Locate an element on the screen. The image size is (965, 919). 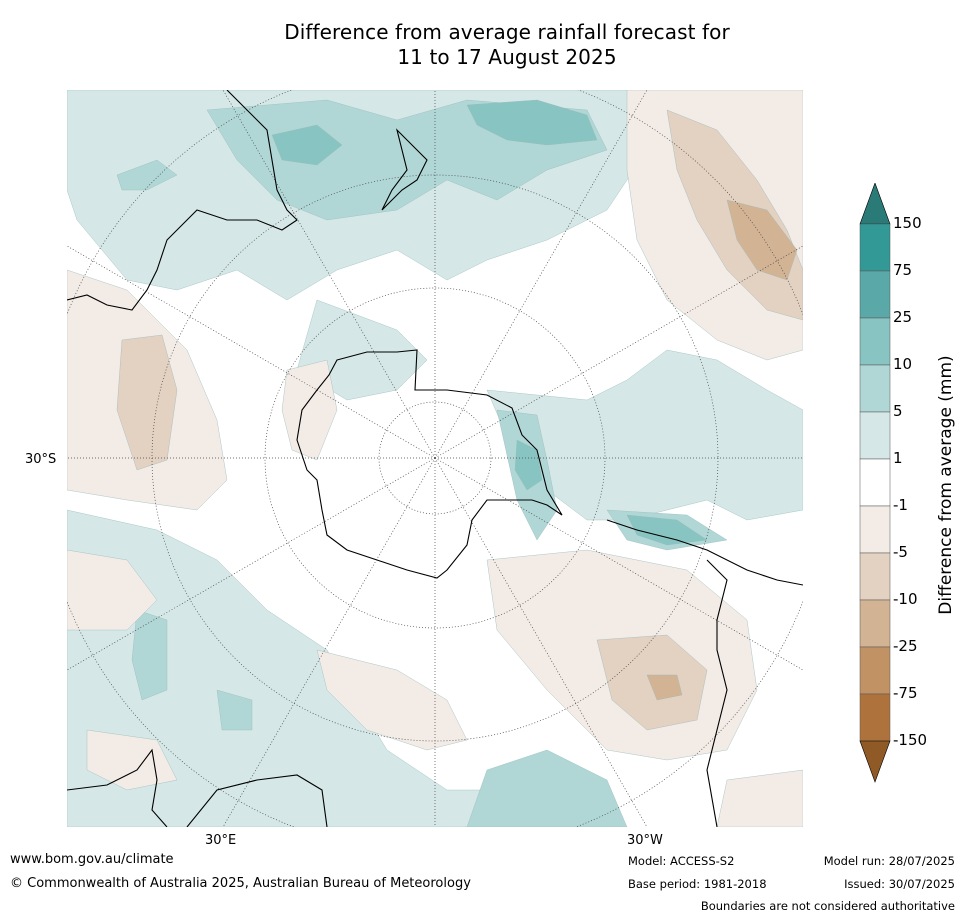
latitude-circle is located at coordinates (435, 458).